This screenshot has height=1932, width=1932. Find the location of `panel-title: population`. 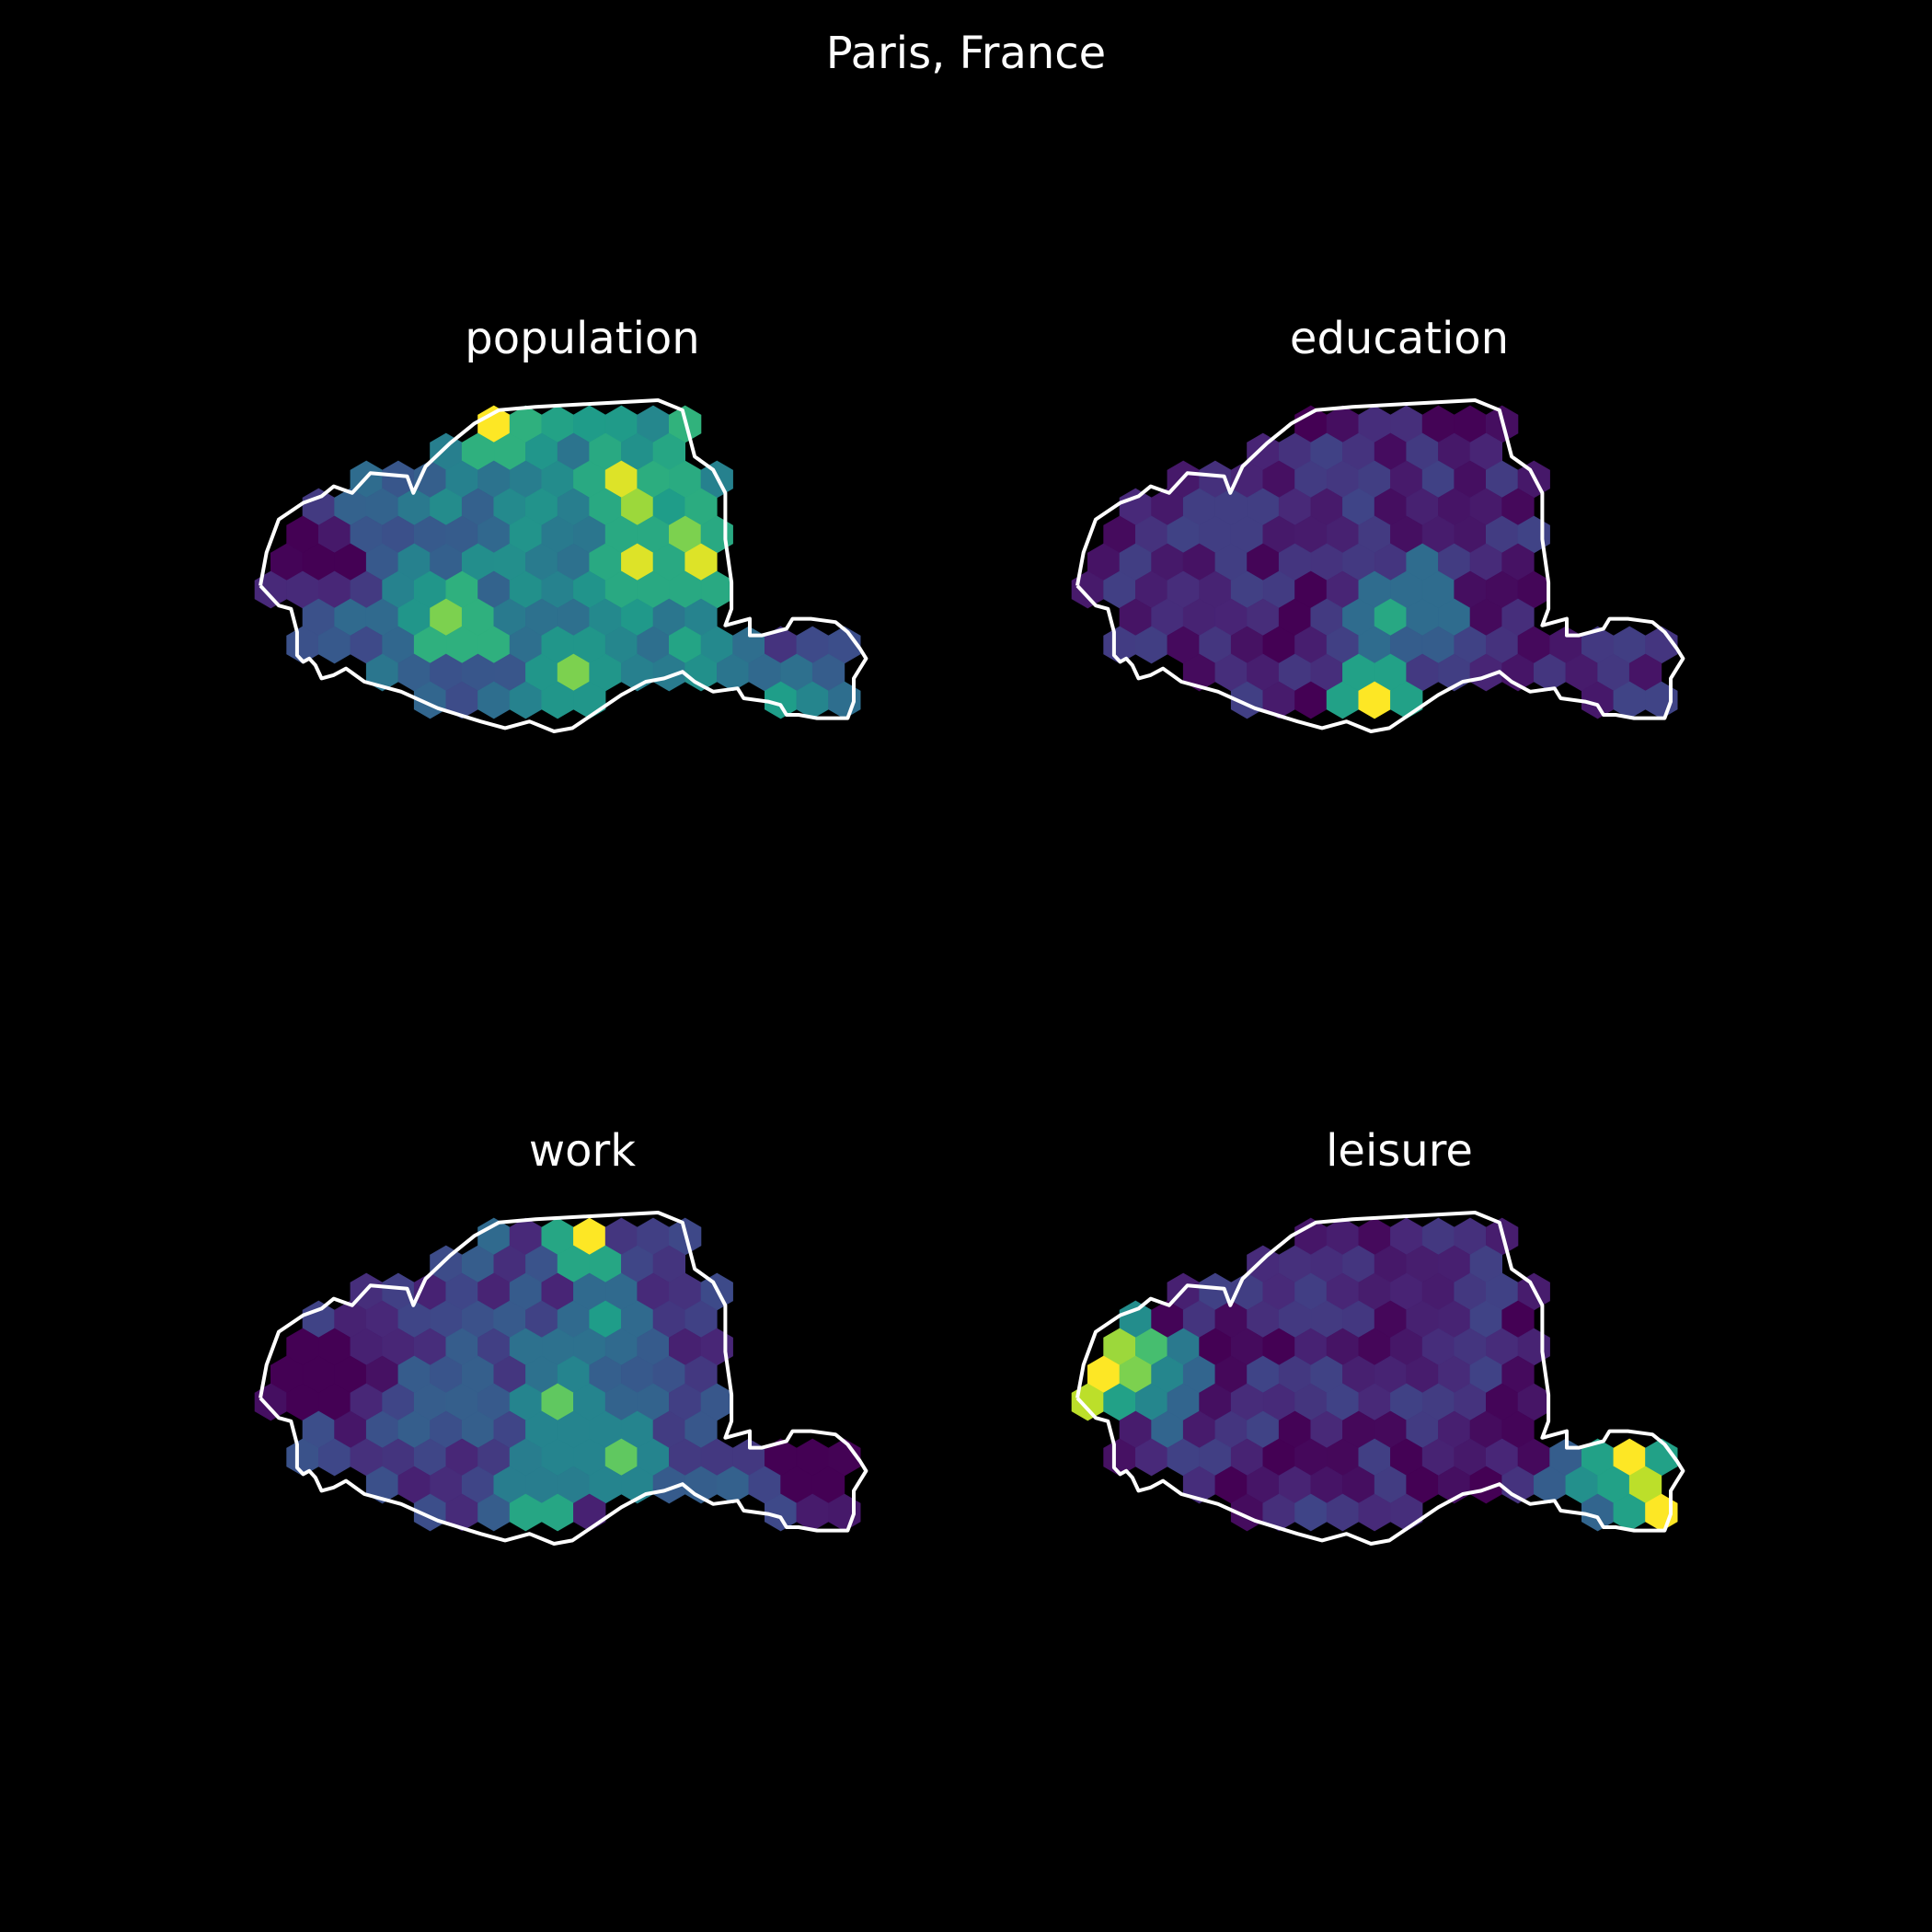

panel-title: population is located at coordinates (582, 338).